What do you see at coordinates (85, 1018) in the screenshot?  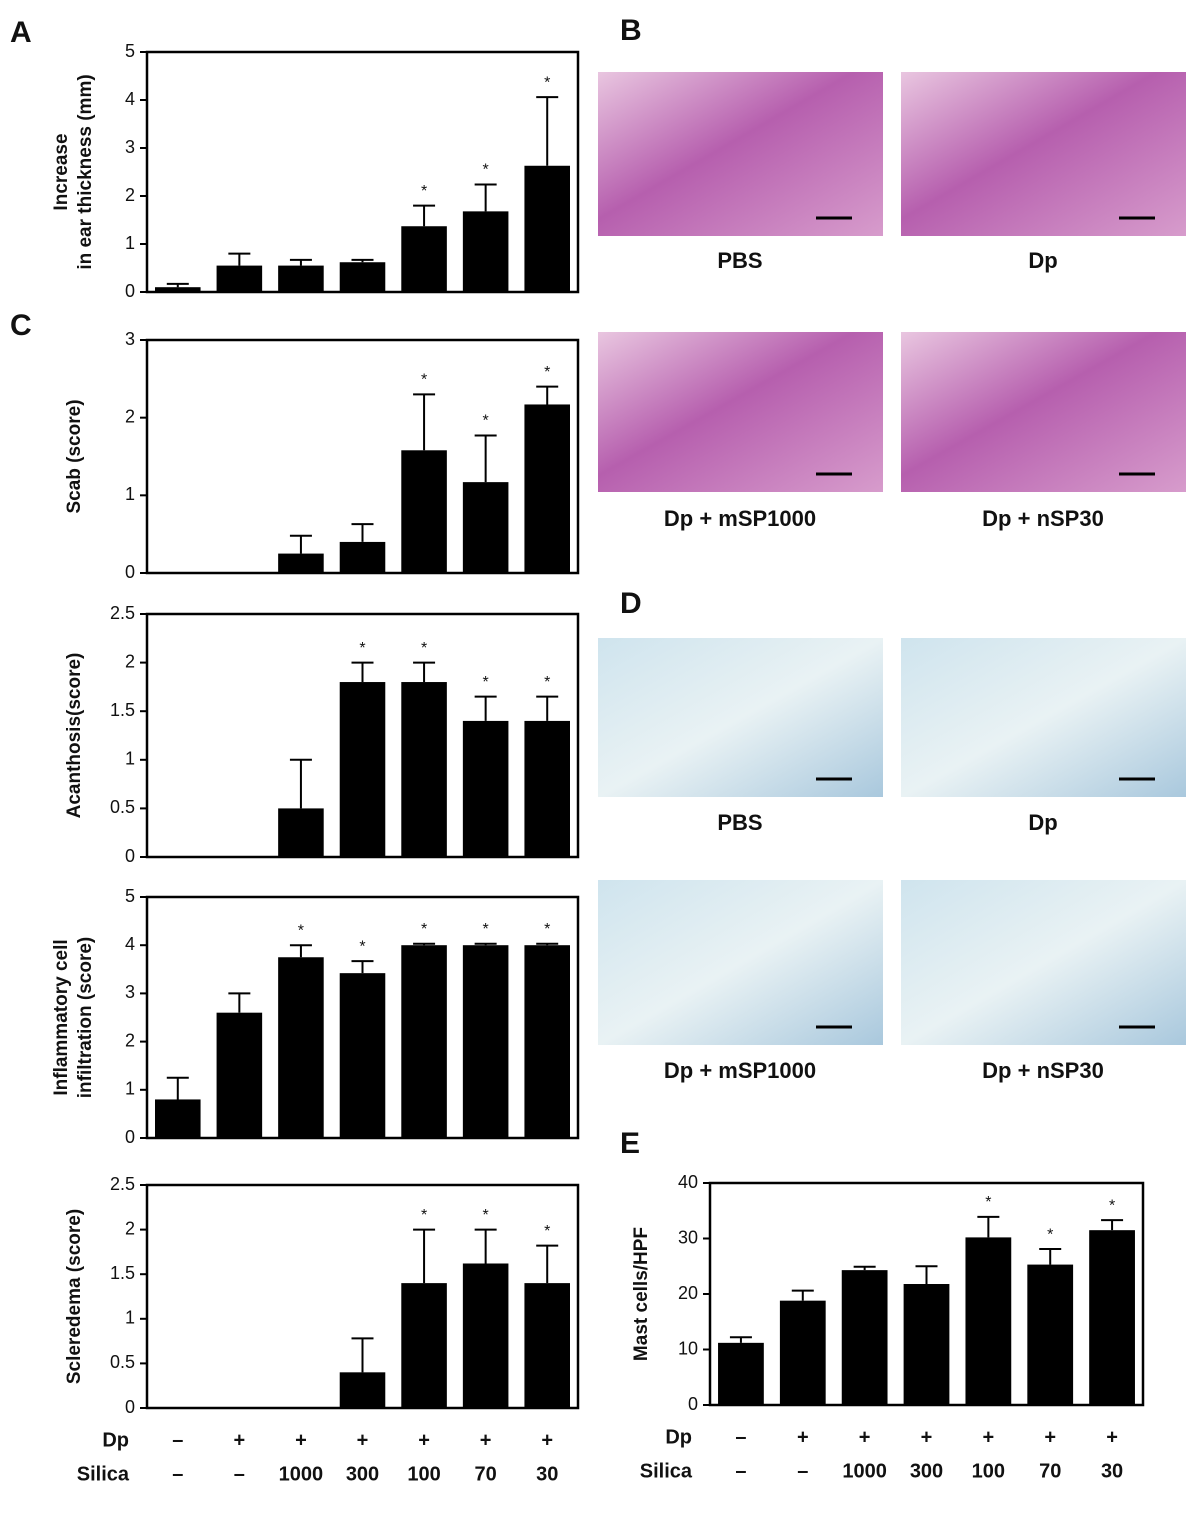 I see `y-axis-label: infiltration (score)` at bounding box center [85, 1018].